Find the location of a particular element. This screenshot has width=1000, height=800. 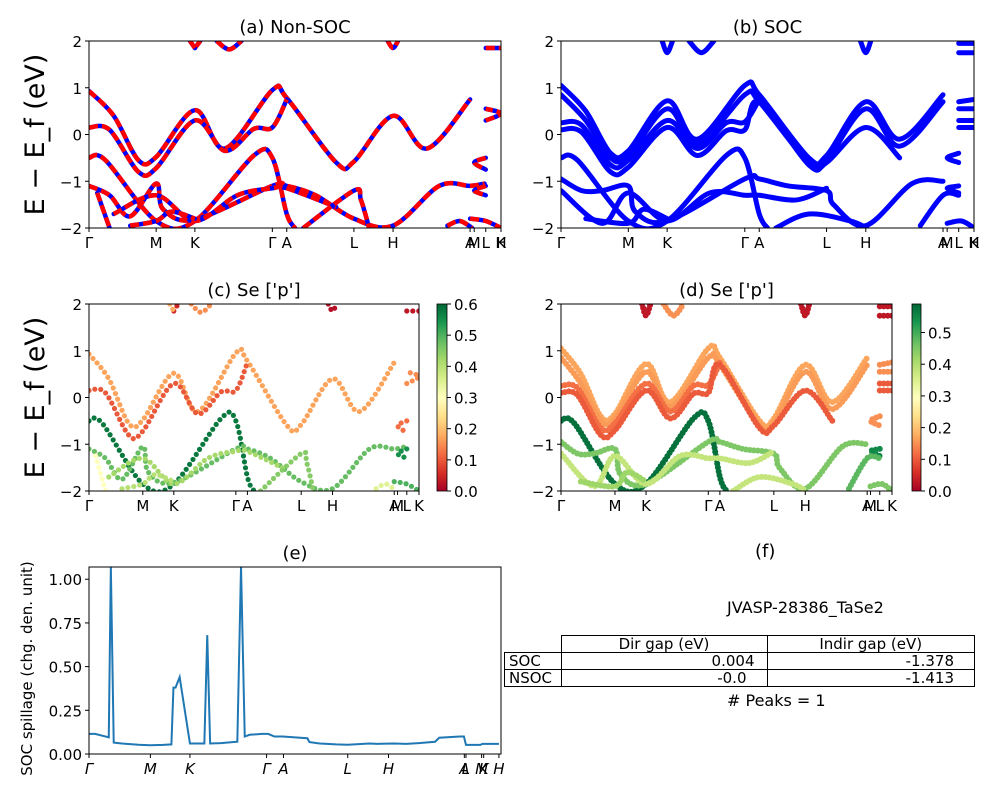

x-tick-label: H is located at coordinates (392, 243).